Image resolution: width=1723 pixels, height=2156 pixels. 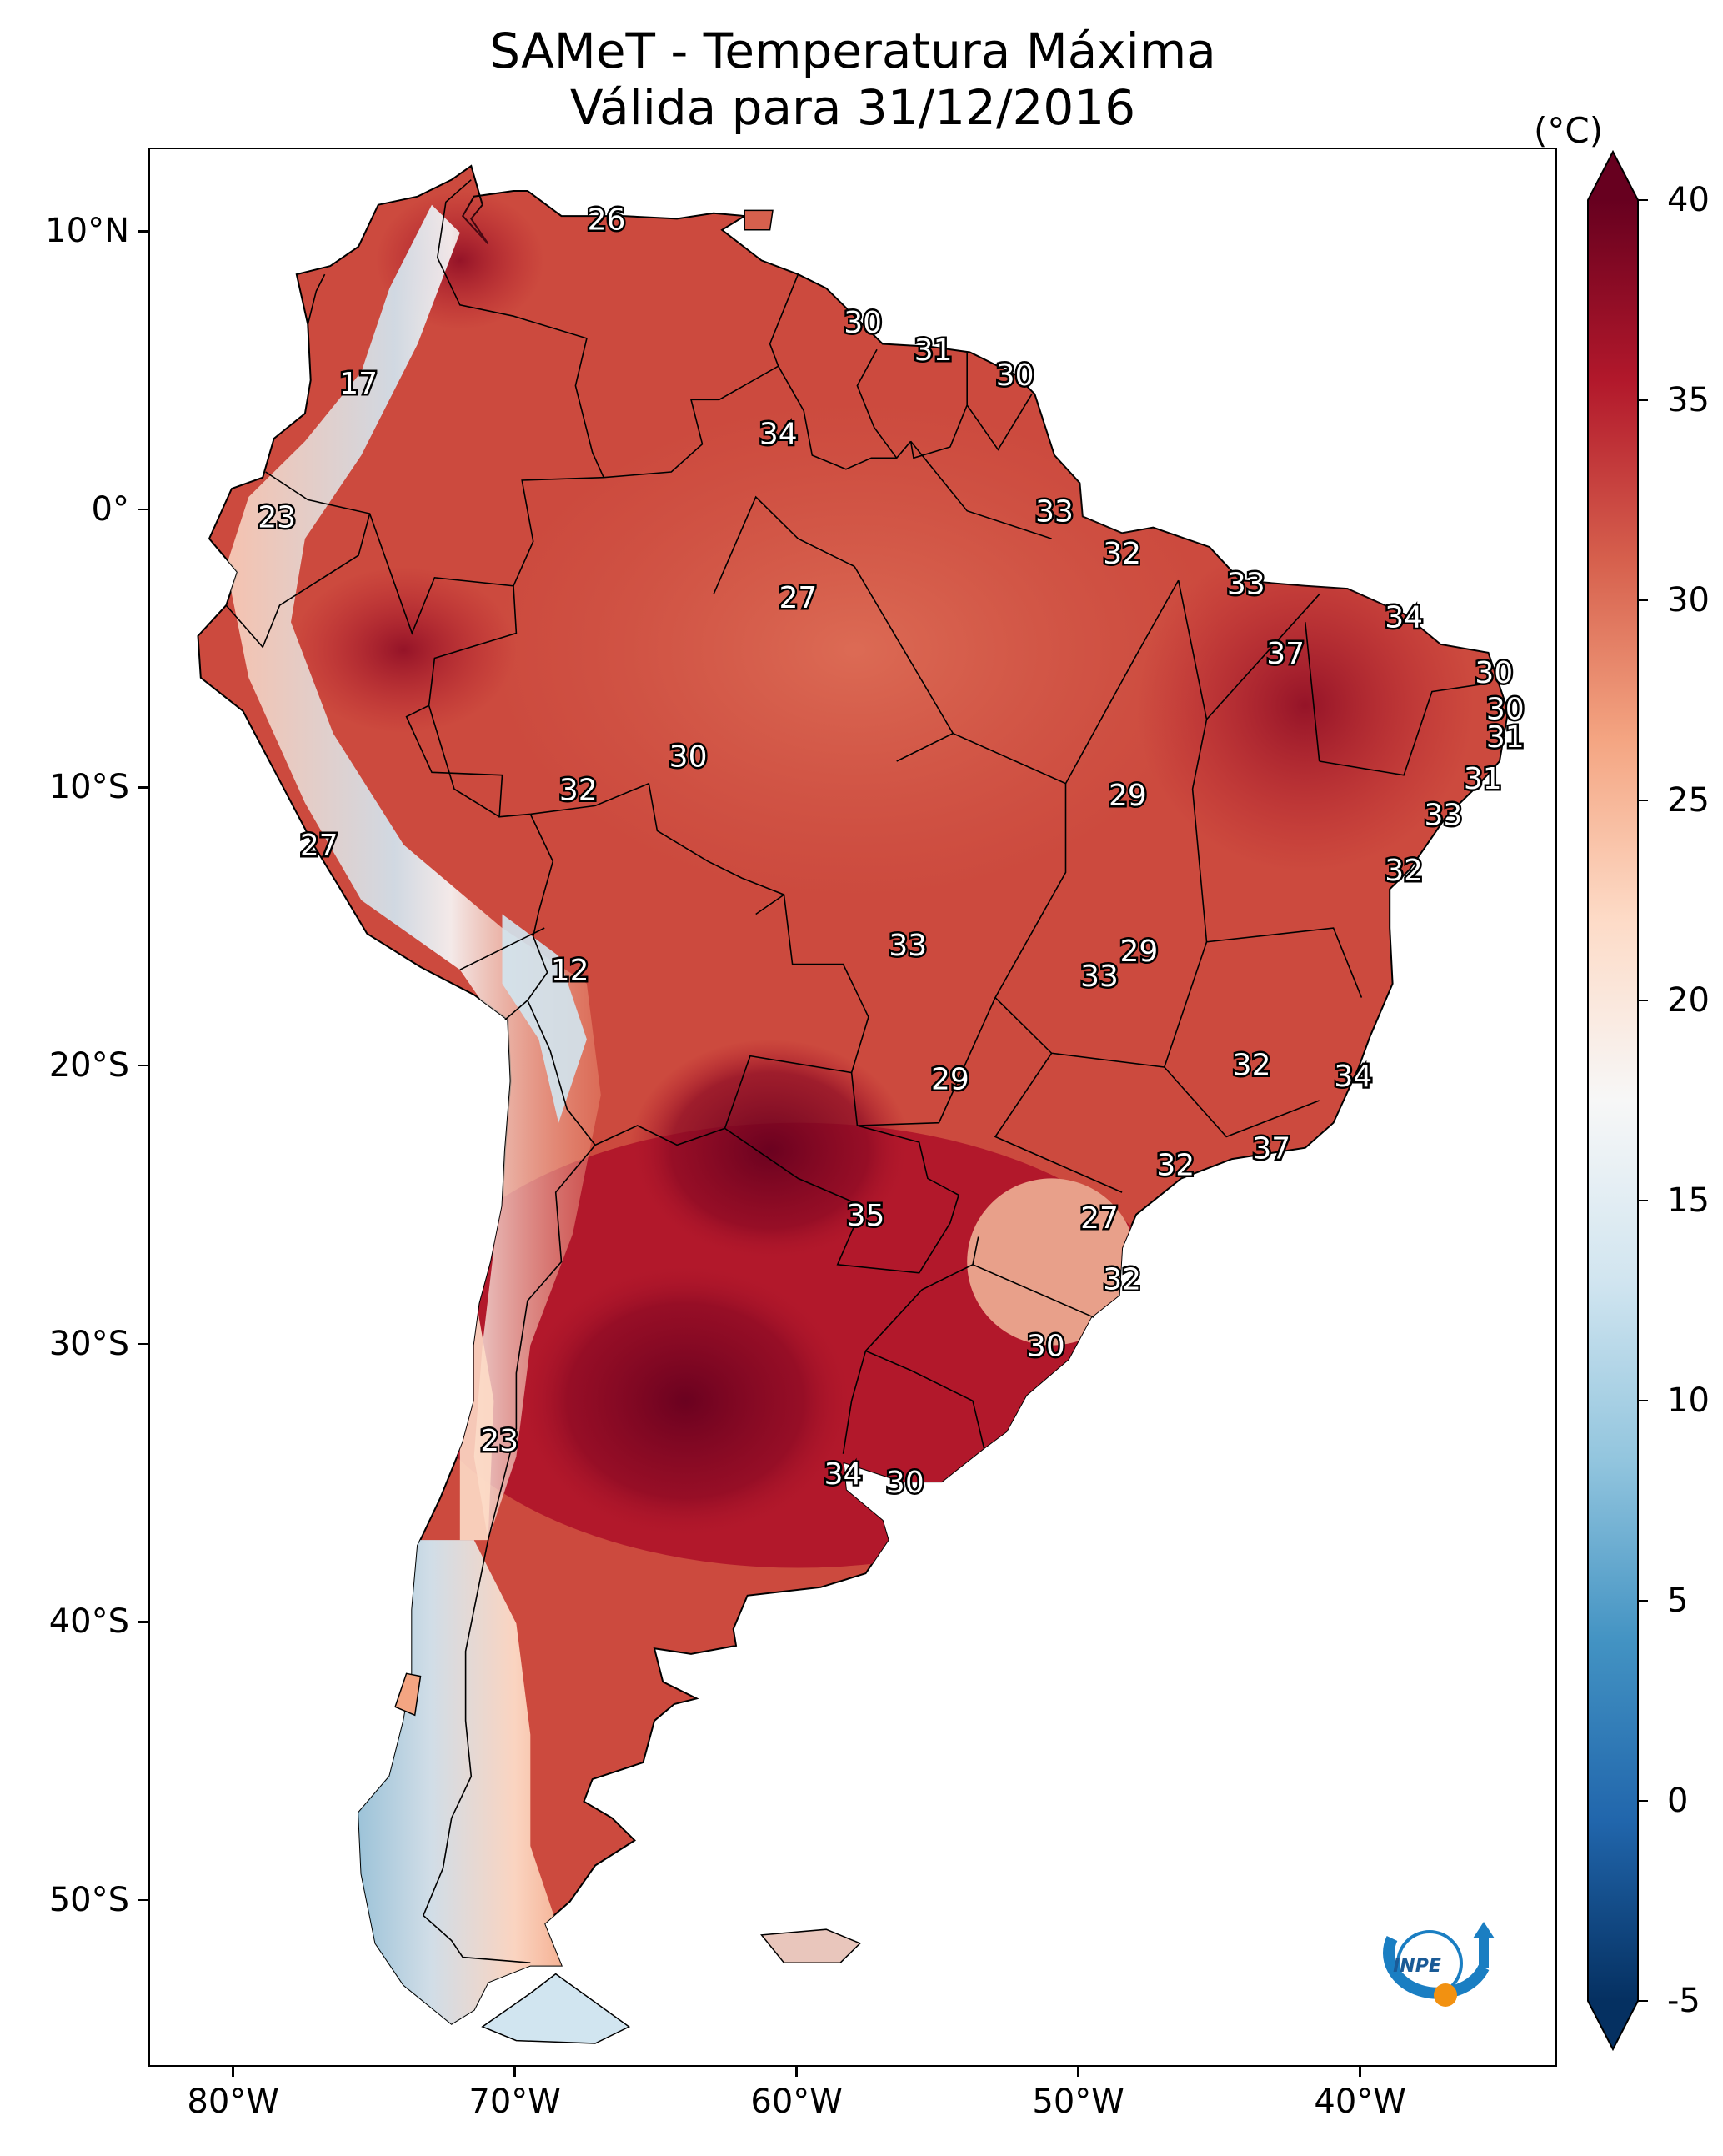 What do you see at coordinates (1613, 176) in the screenshot?
I see `colorbar-extend-top` at bounding box center [1613, 176].